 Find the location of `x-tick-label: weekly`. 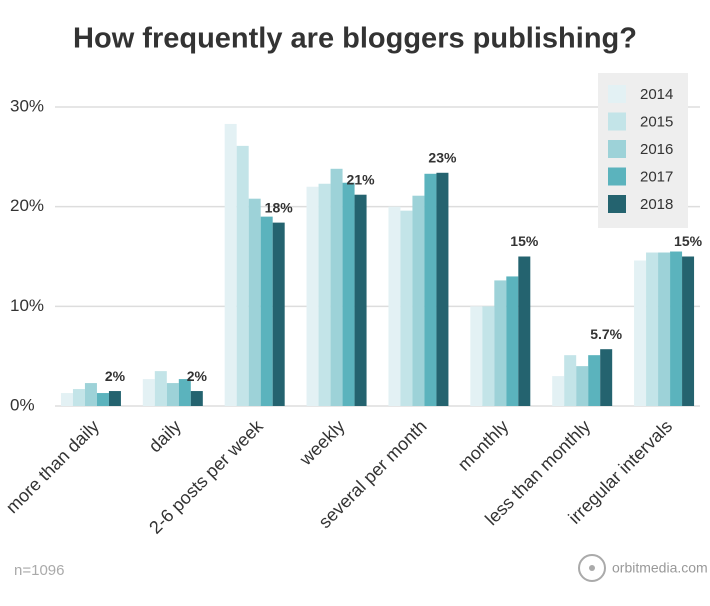

x-tick-label: weekly is located at coordinates (322, 443).